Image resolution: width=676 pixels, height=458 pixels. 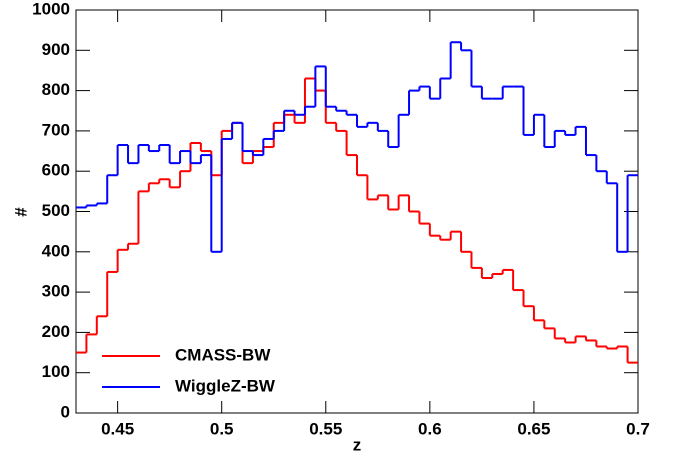 I want to click on x-tick-label: 0.7, so click(x=638, y=428).